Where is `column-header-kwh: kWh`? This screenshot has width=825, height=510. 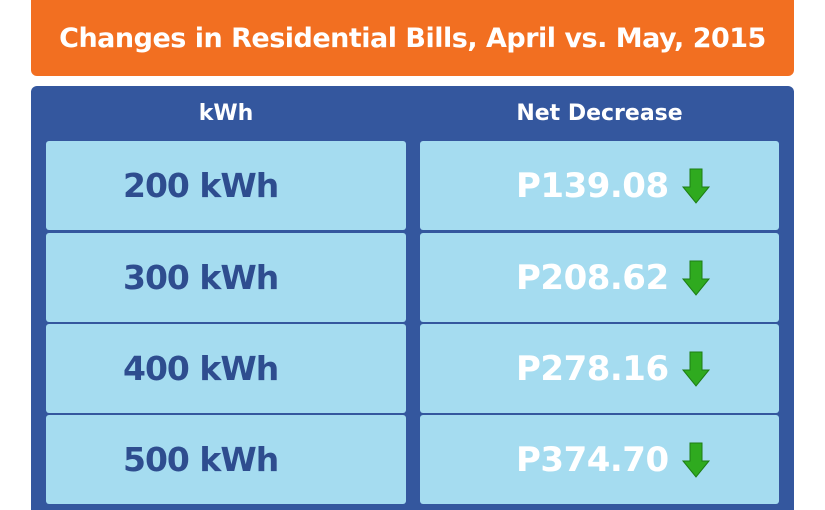 column-header-kwh: kWh is located at coordinates (226, 113).